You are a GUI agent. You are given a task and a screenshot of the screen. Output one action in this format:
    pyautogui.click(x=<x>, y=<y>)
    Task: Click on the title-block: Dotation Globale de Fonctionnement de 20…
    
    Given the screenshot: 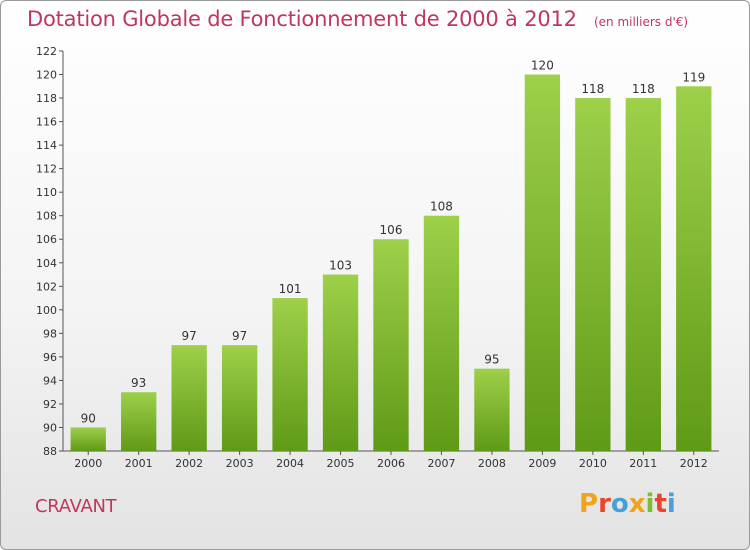 What is the action you would take?
    pyautogui.click(x=357, y=19)
    